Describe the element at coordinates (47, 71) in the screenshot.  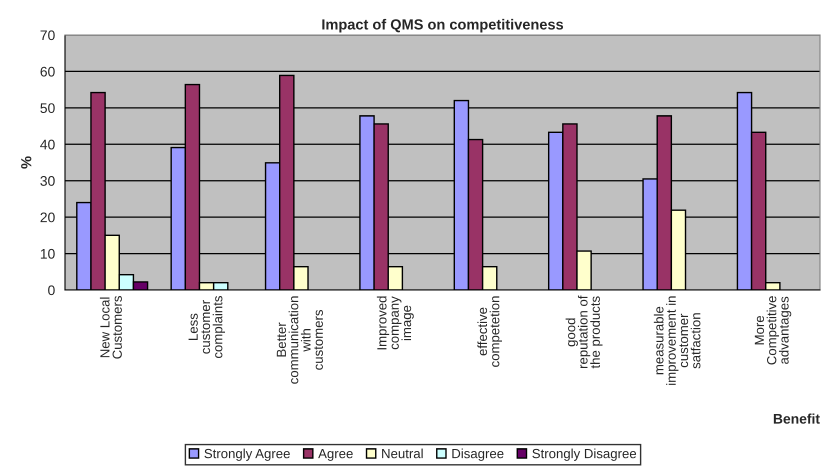
I see `y-tick-label: 60` at that location.